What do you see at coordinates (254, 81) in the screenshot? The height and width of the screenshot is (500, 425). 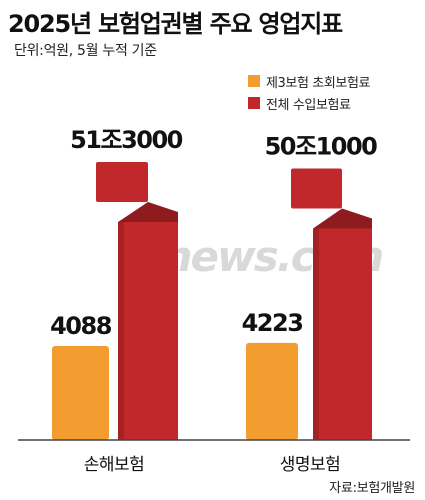 I see `legend-swatch-orange` at bounding box center [254, 81].